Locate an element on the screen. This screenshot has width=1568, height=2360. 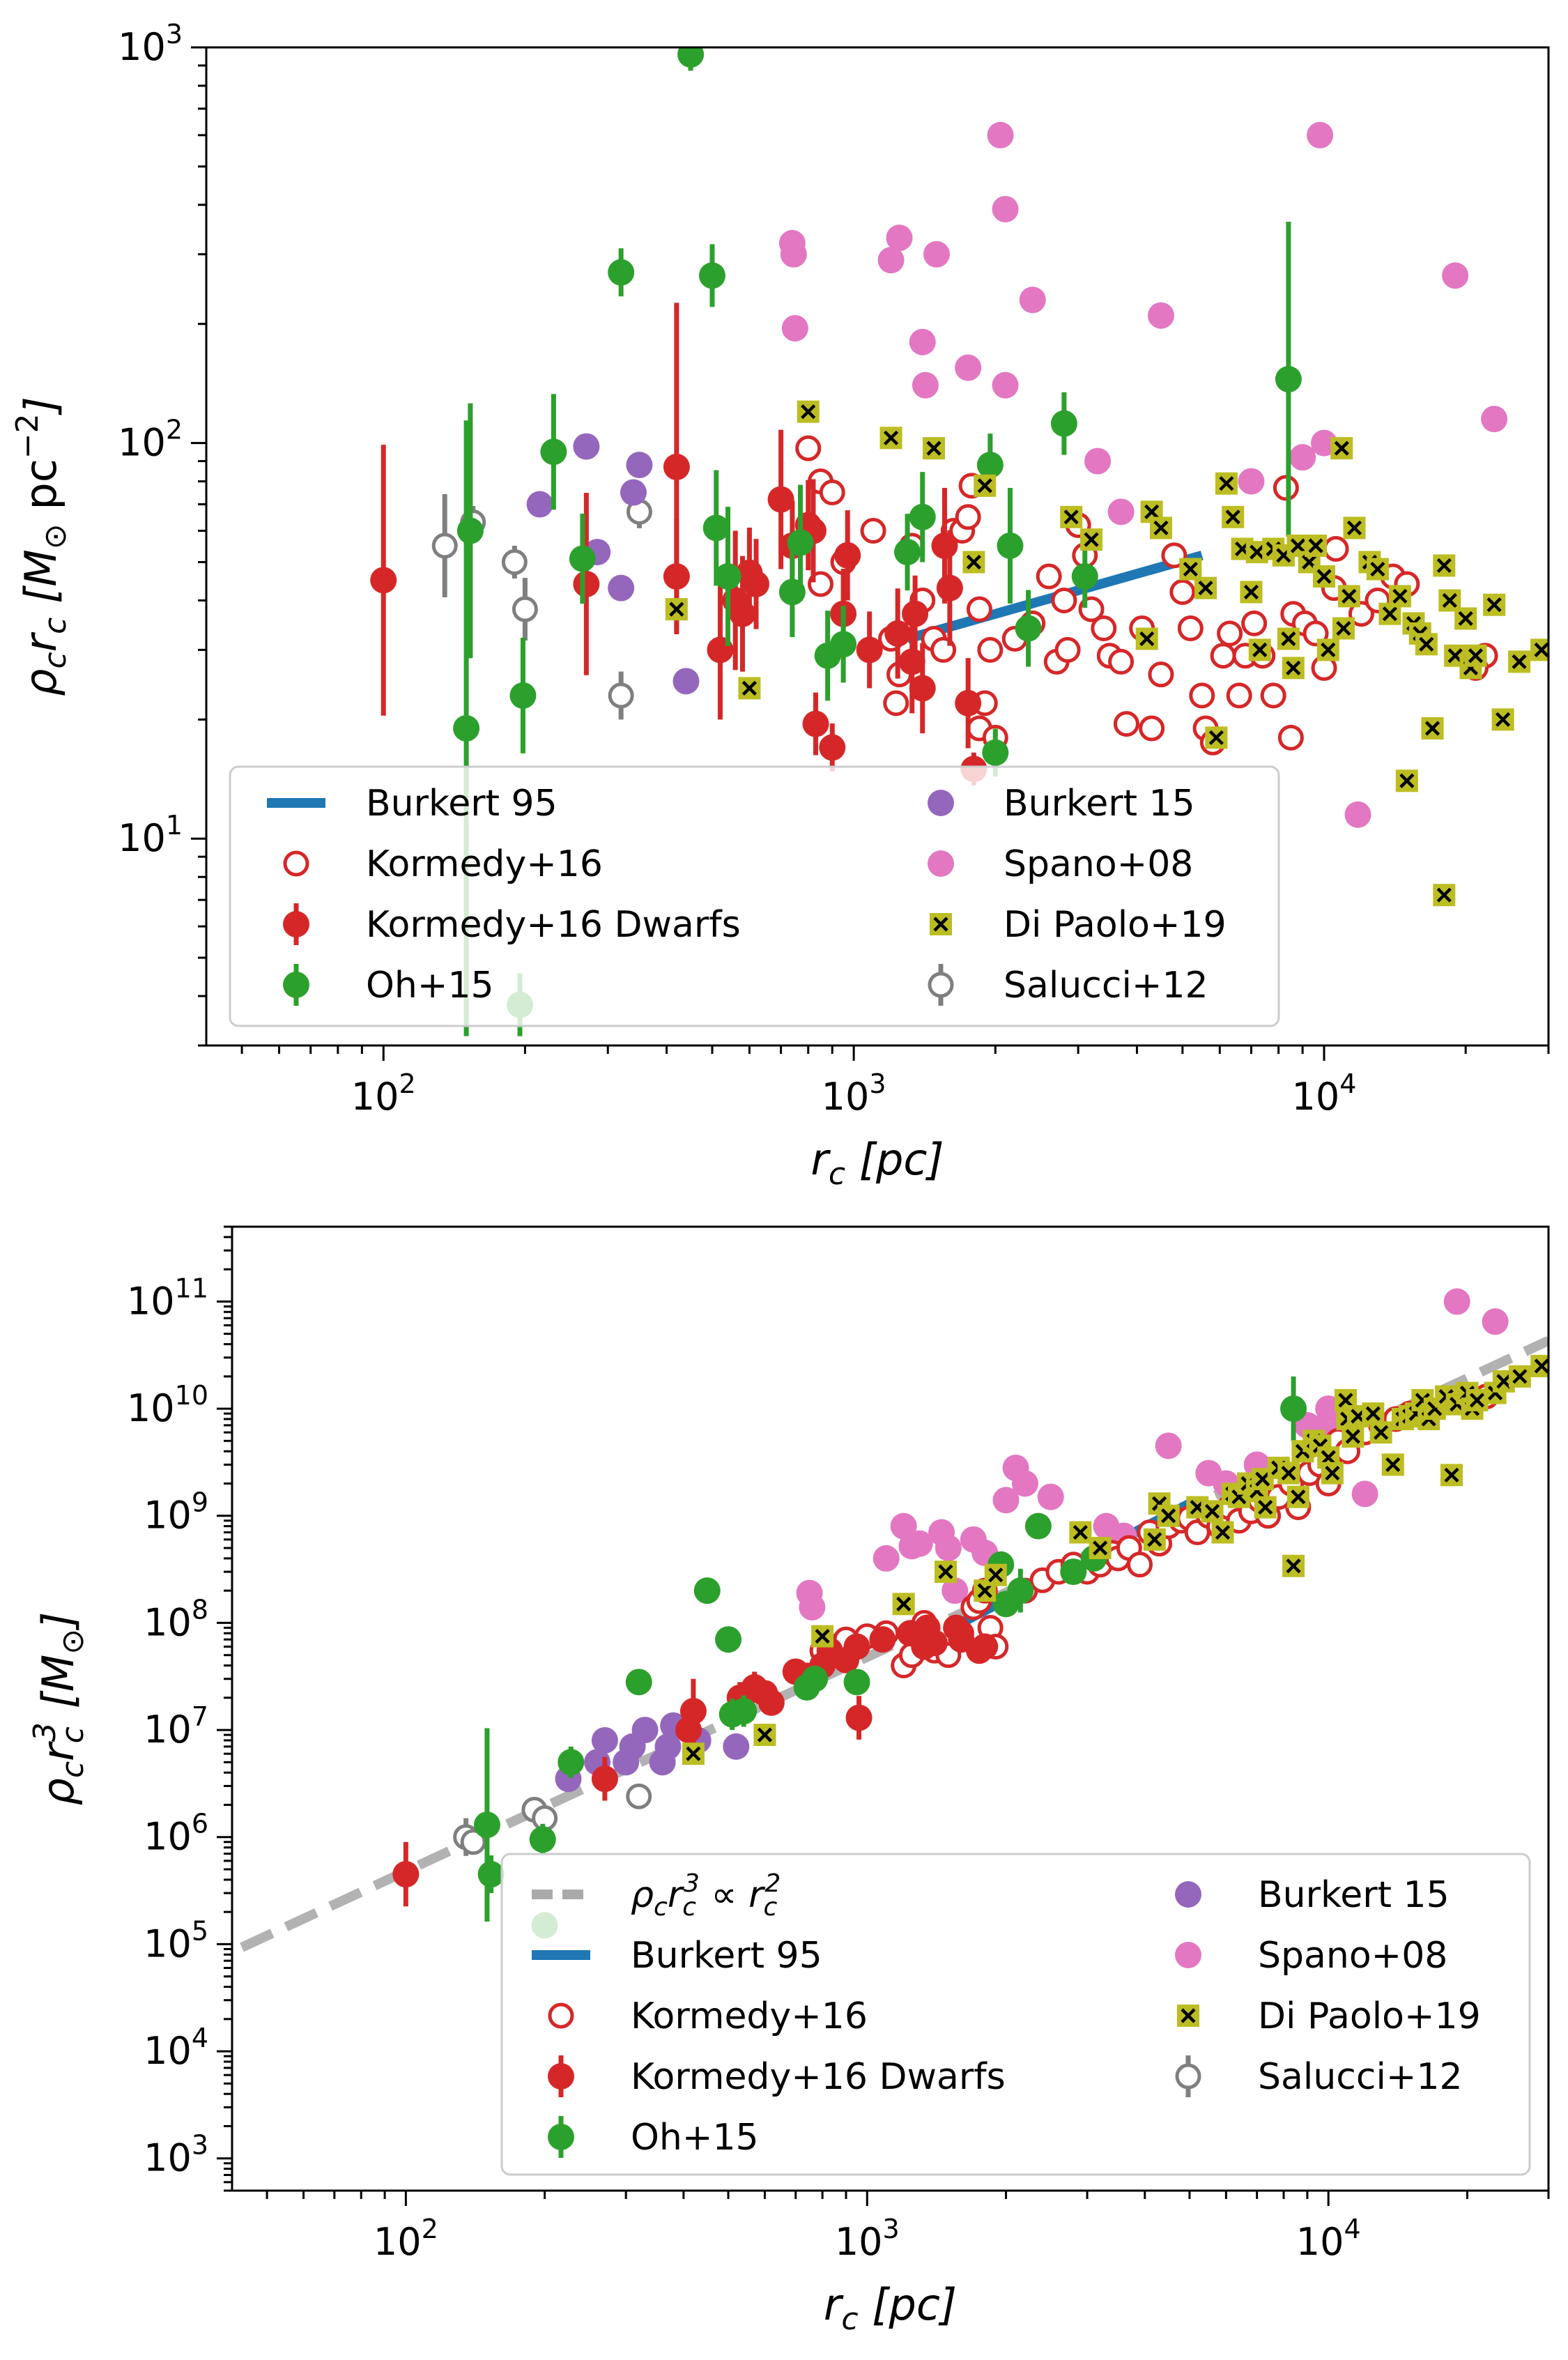
legend-entry-burkert15: Burkert 15 is located at coordinates (1061, 804).